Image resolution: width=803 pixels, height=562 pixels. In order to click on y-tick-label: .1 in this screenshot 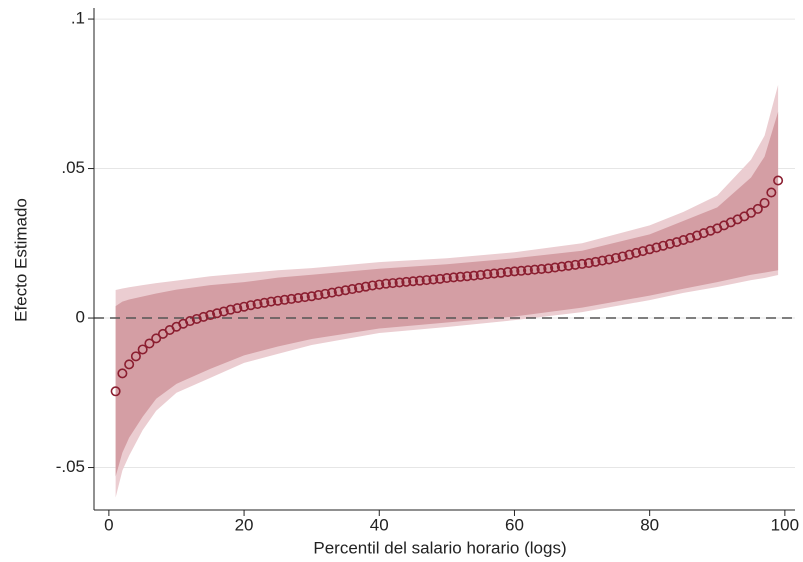, I will do `click(78, 18)`.